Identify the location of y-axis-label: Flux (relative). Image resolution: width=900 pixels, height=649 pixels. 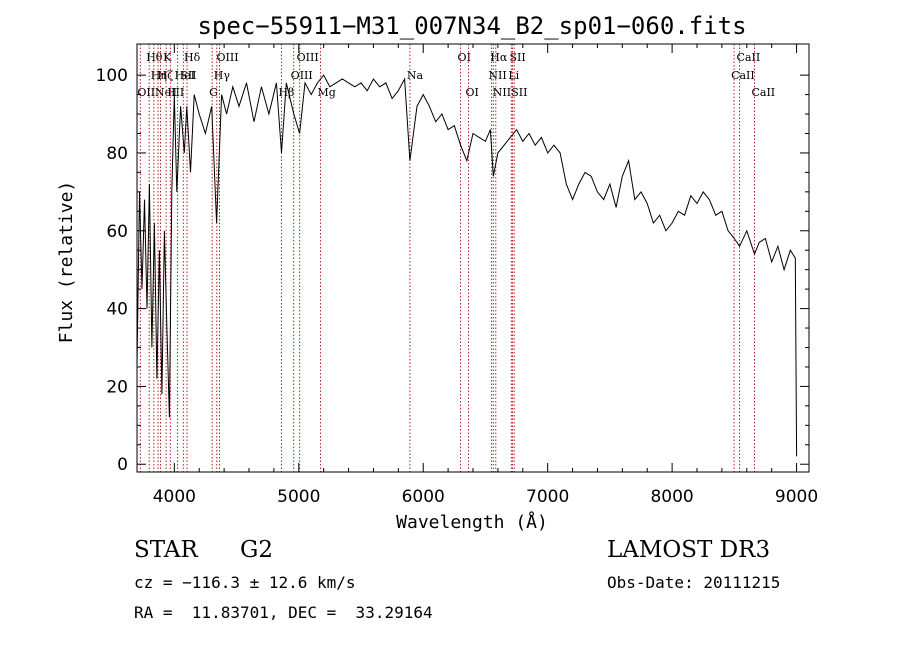
(66, 262).